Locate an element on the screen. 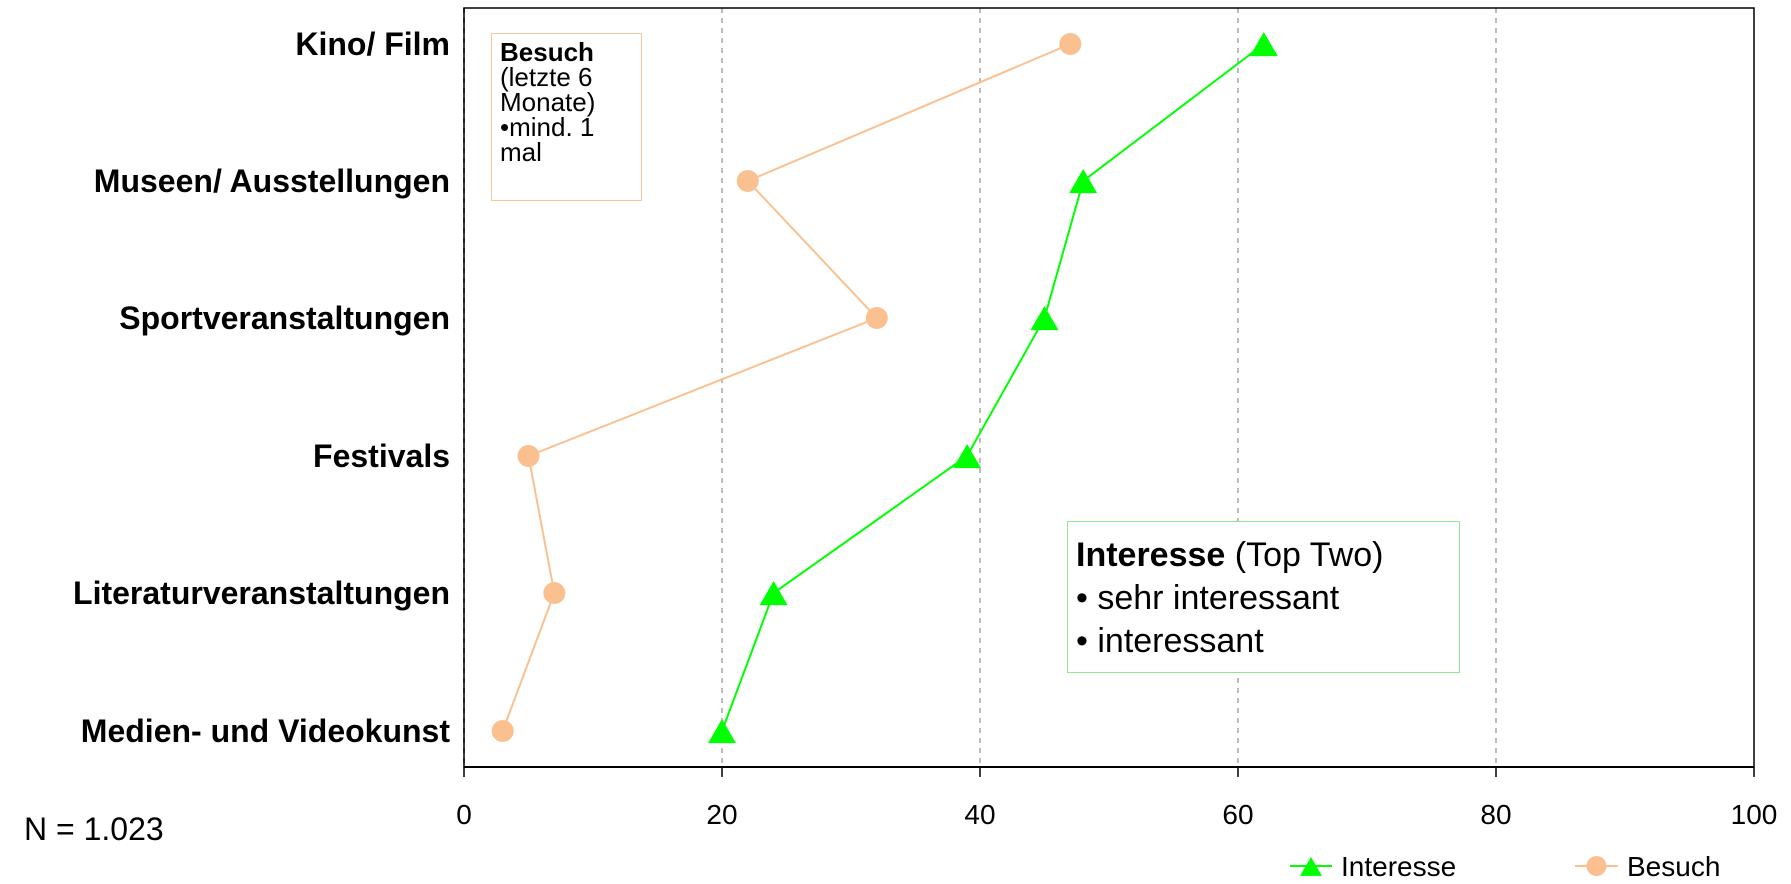 The image size is (1791, 884). interesse-suffix: (Top Two) is located at coordinates (1304, 555).